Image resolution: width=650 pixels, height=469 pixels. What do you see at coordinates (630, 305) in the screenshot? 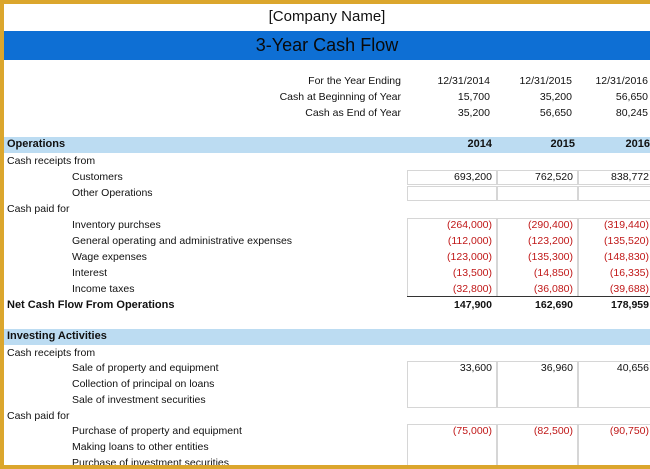
I see `net-operations-2016: 178,959` at bounding box center [630, 305].